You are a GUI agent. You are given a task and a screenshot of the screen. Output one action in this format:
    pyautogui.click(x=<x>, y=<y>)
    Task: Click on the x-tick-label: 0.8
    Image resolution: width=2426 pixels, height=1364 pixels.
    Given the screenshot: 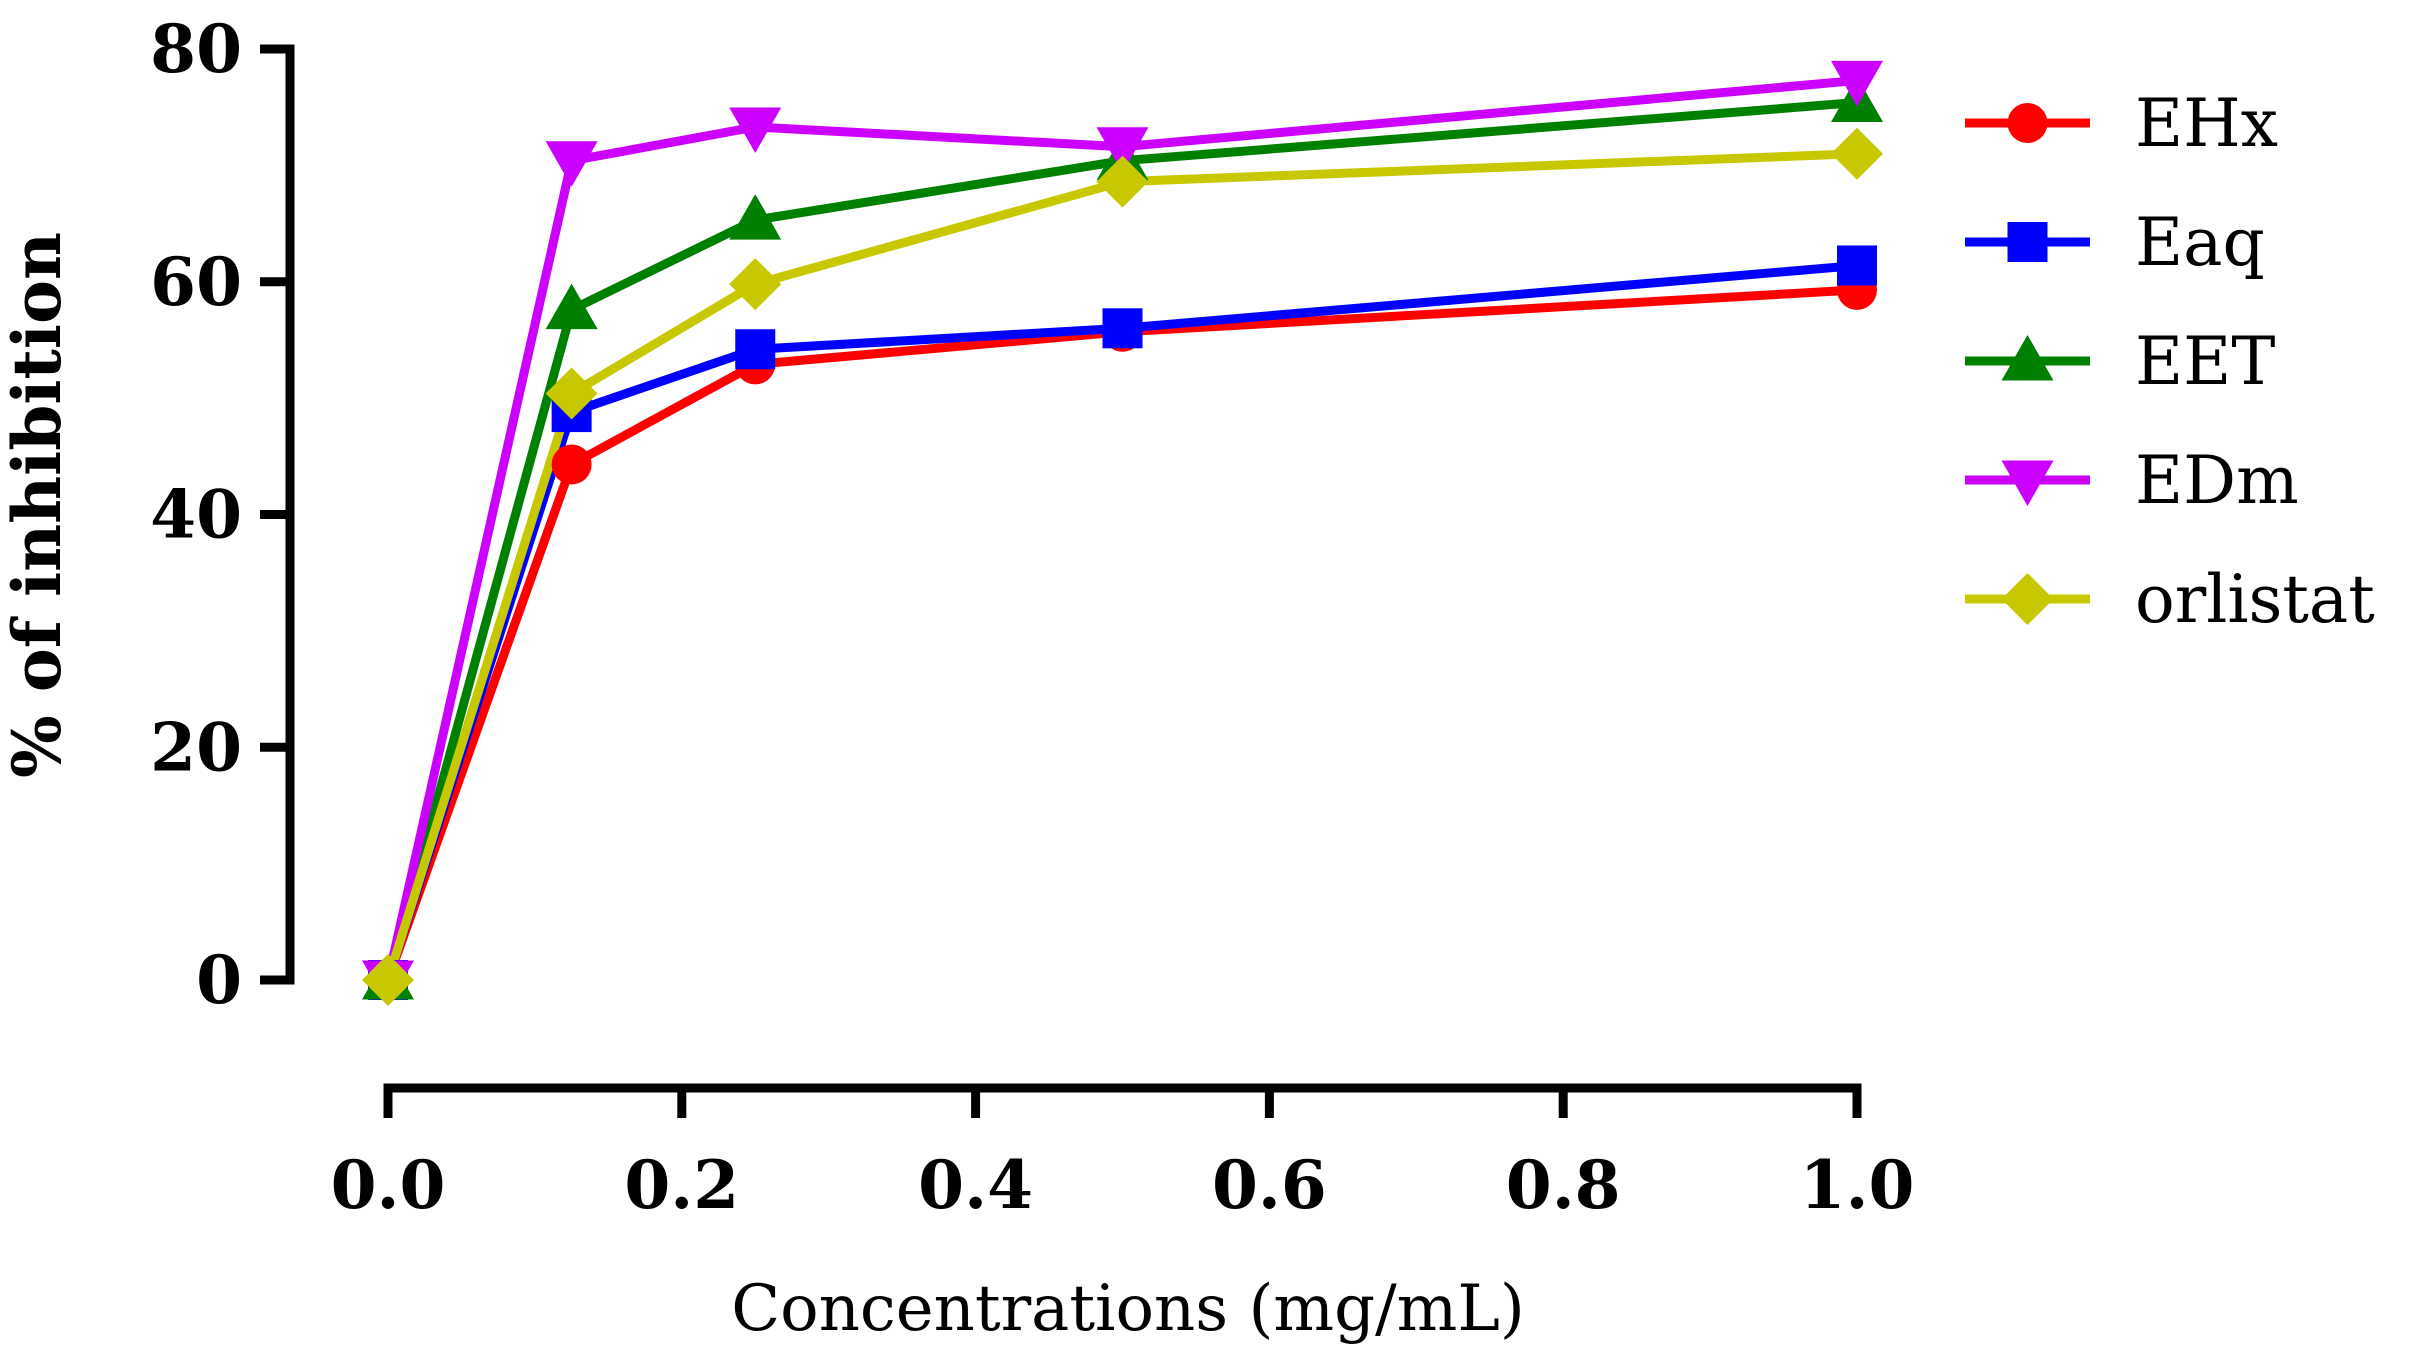 What is the action you would take?
    pyautogui.click(x=1563, y=1185)
    